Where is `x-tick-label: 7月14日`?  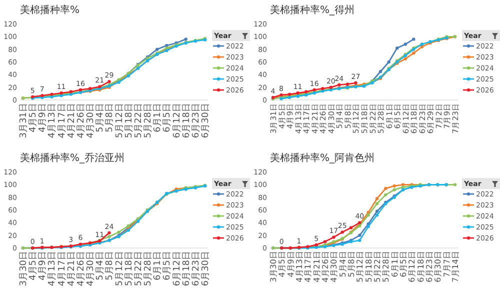
x-tick-label: 7月14日 is located at coordinates (455, 266).